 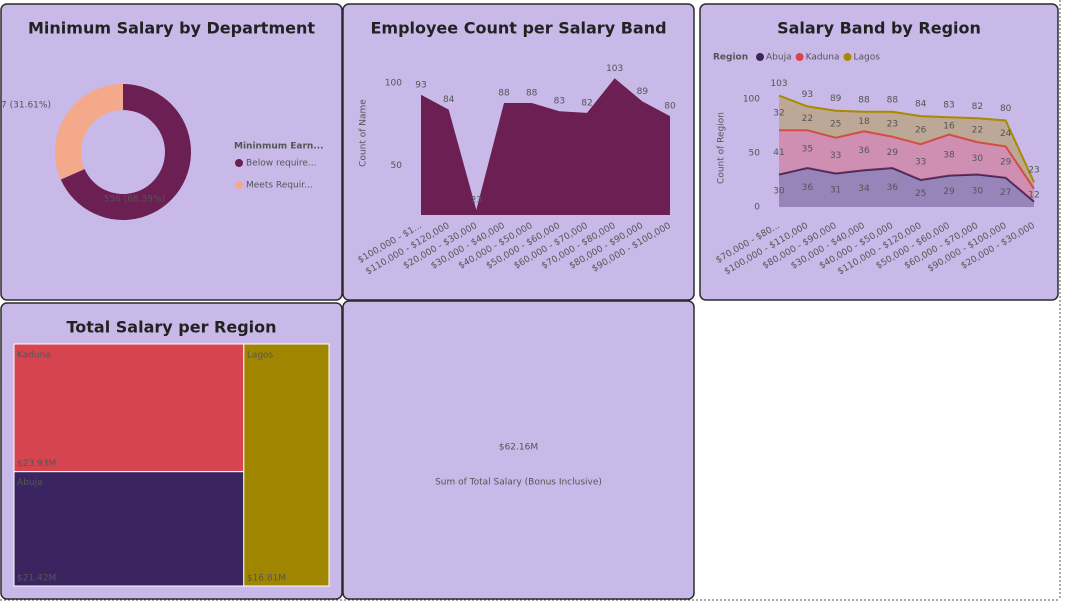 What do you see at coordinates (449, 100) in the screenshot?
I see `data-label: 84` at bounding box center [449, 100].